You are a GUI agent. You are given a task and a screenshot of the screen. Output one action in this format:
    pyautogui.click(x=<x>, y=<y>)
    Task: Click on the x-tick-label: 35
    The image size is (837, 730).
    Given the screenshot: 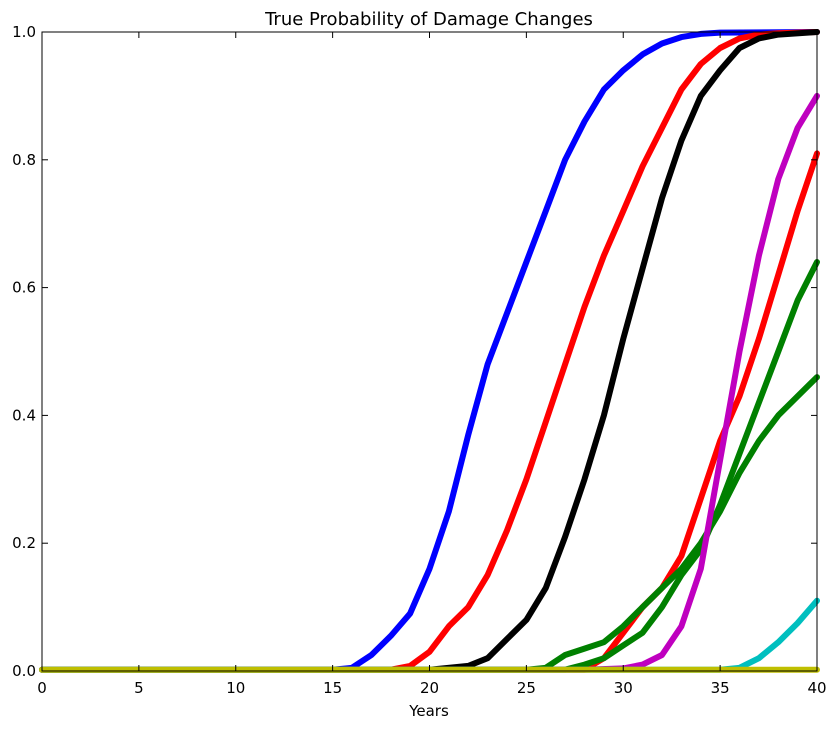 What is the action you would take?
    pyautogui.click(x=720, y=688)
    